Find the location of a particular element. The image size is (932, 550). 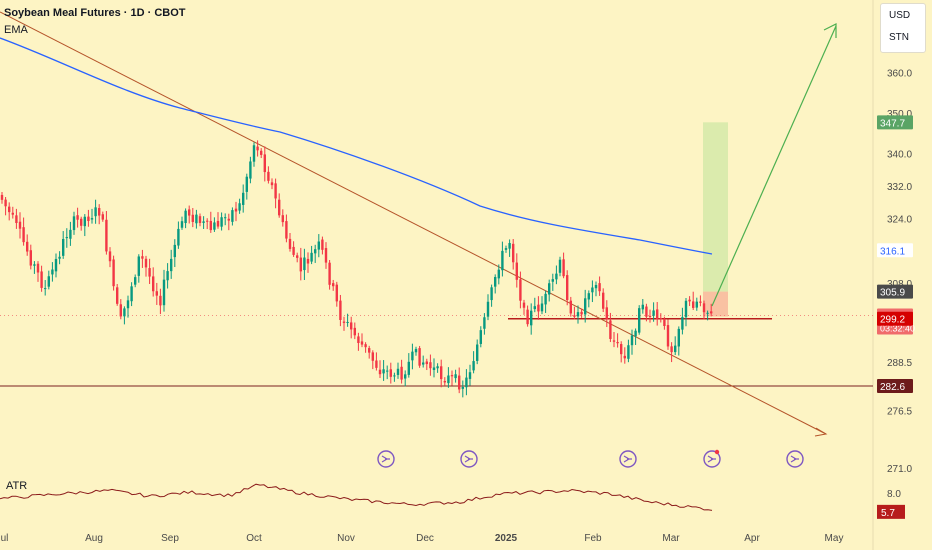

chart-title: Soybean Meal Futures · 1D · CBOT is located at coordinates (95, 13).